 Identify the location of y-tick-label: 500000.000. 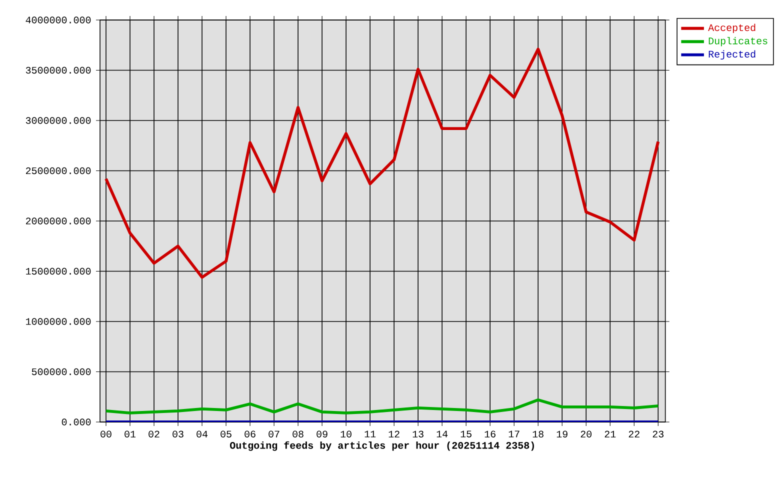
(61, 372).